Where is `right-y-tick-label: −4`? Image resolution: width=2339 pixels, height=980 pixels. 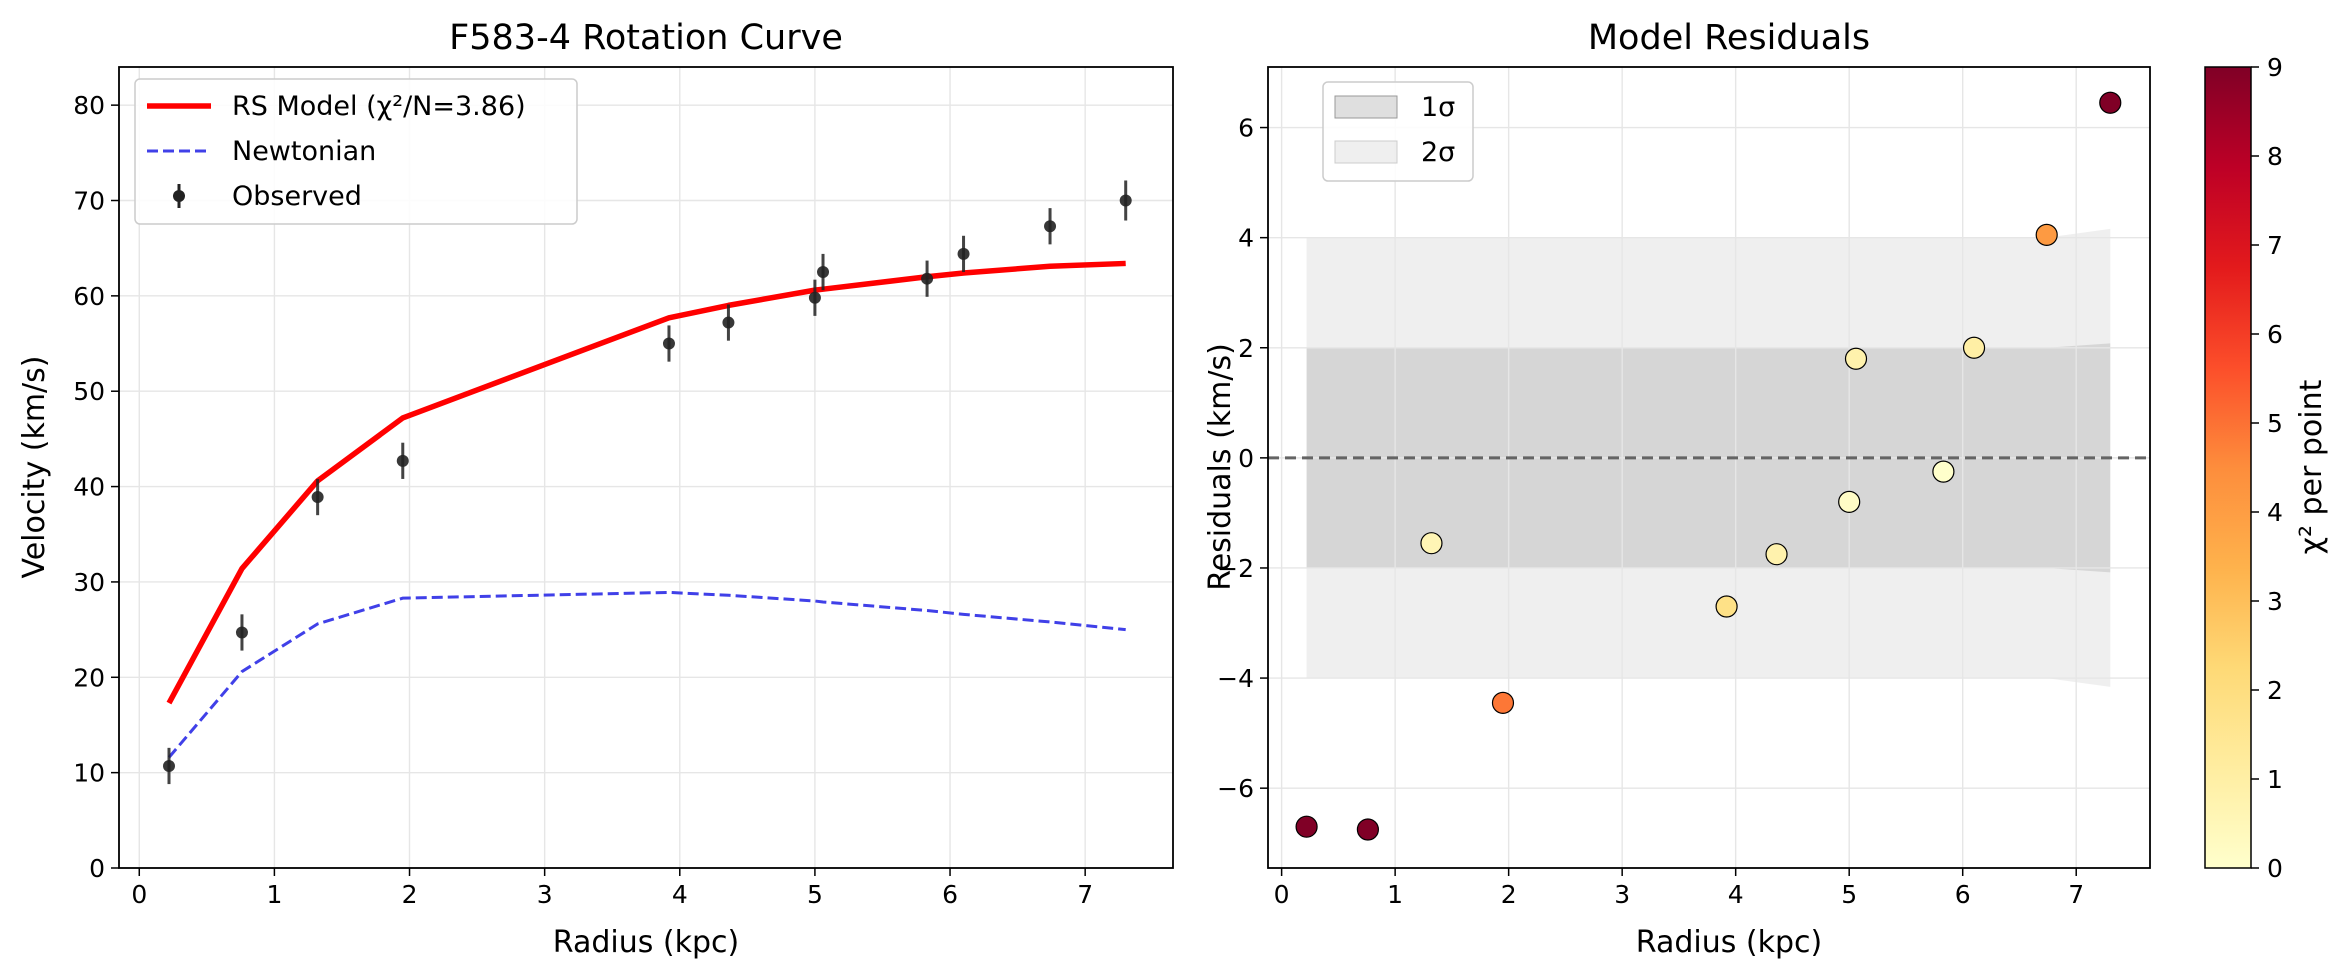 right-y-tick-label: −4 is located at coordinates (1235, 678).